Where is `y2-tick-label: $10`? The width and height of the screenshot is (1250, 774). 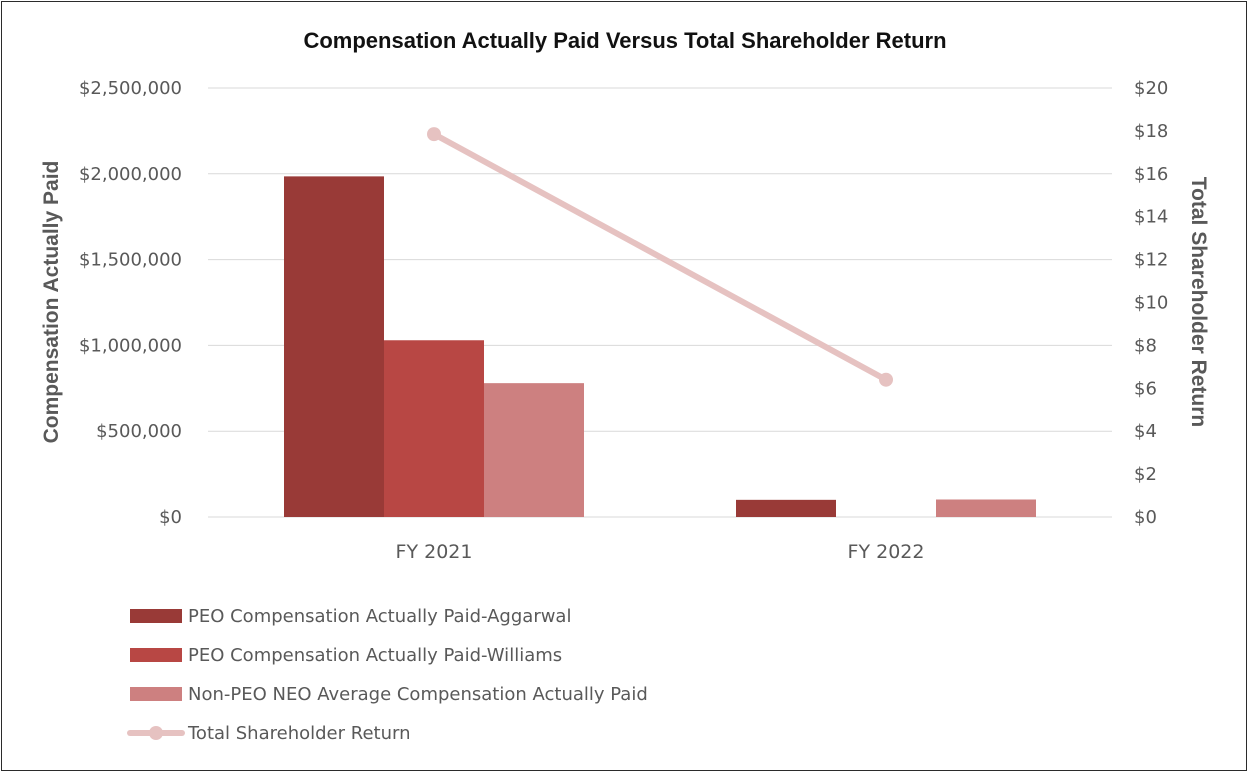
y2-tick-label: $10 is located at coordinates (1151, 303).